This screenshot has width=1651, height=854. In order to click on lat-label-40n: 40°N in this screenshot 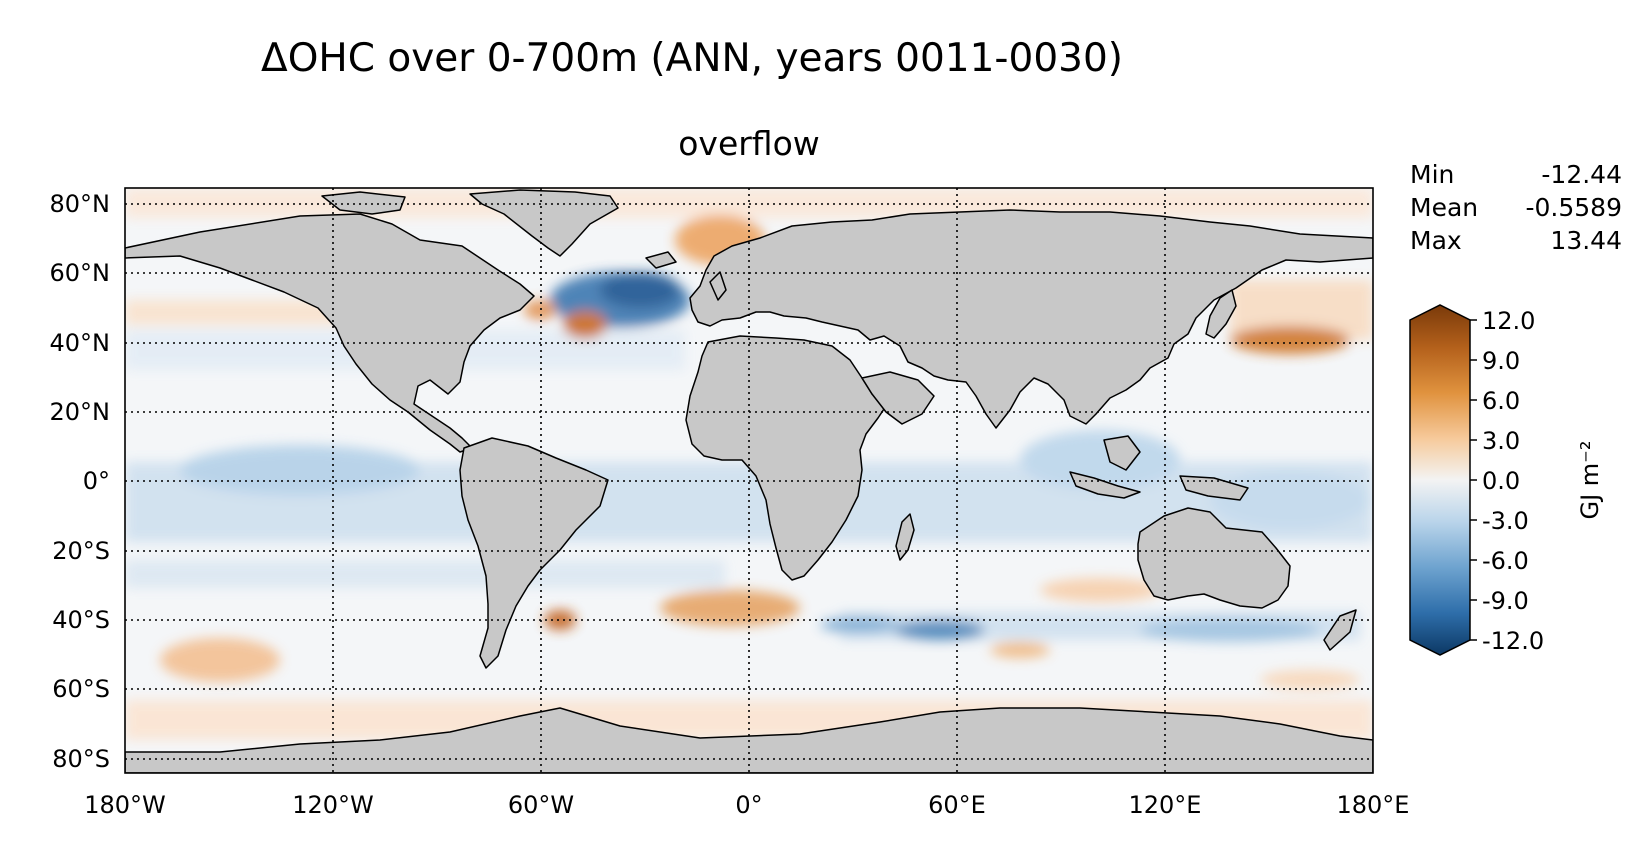, I will do `click(80, 343)`.